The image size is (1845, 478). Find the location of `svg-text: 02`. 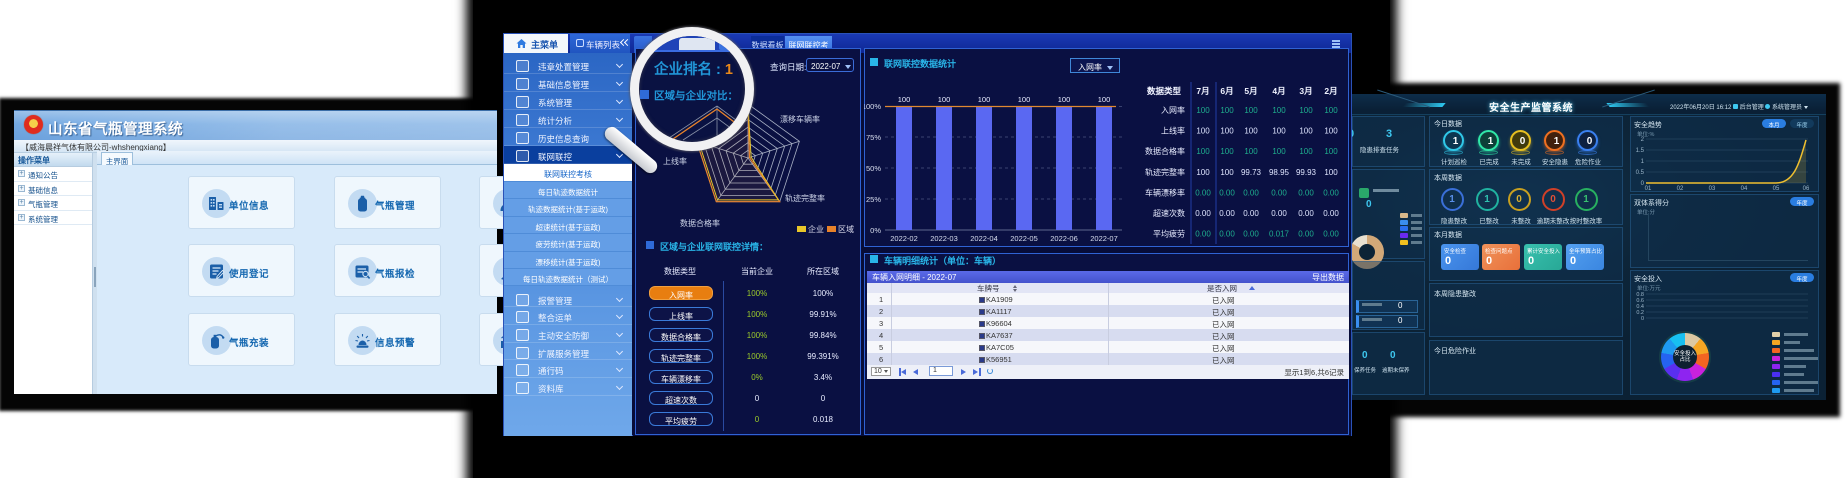

svg-text: 02 is located at coordinates (1680, 188).